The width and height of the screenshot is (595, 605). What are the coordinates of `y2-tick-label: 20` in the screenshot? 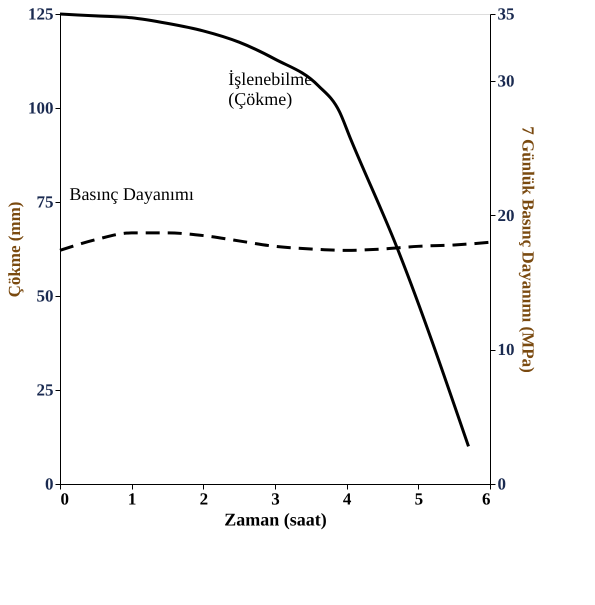 It's located at (506, 215).